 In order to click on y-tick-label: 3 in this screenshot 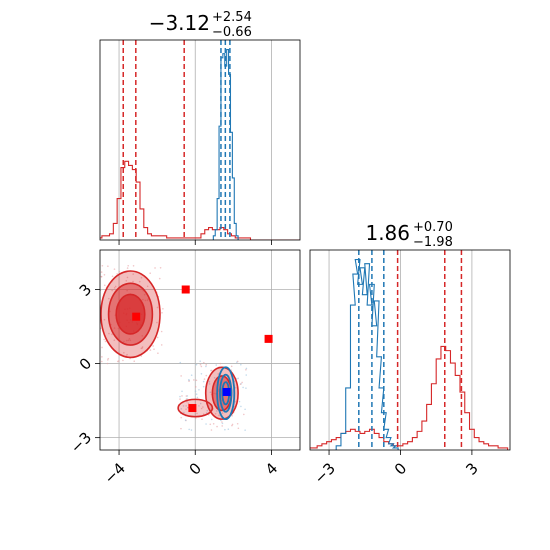, I will do `click(85, 289)`.